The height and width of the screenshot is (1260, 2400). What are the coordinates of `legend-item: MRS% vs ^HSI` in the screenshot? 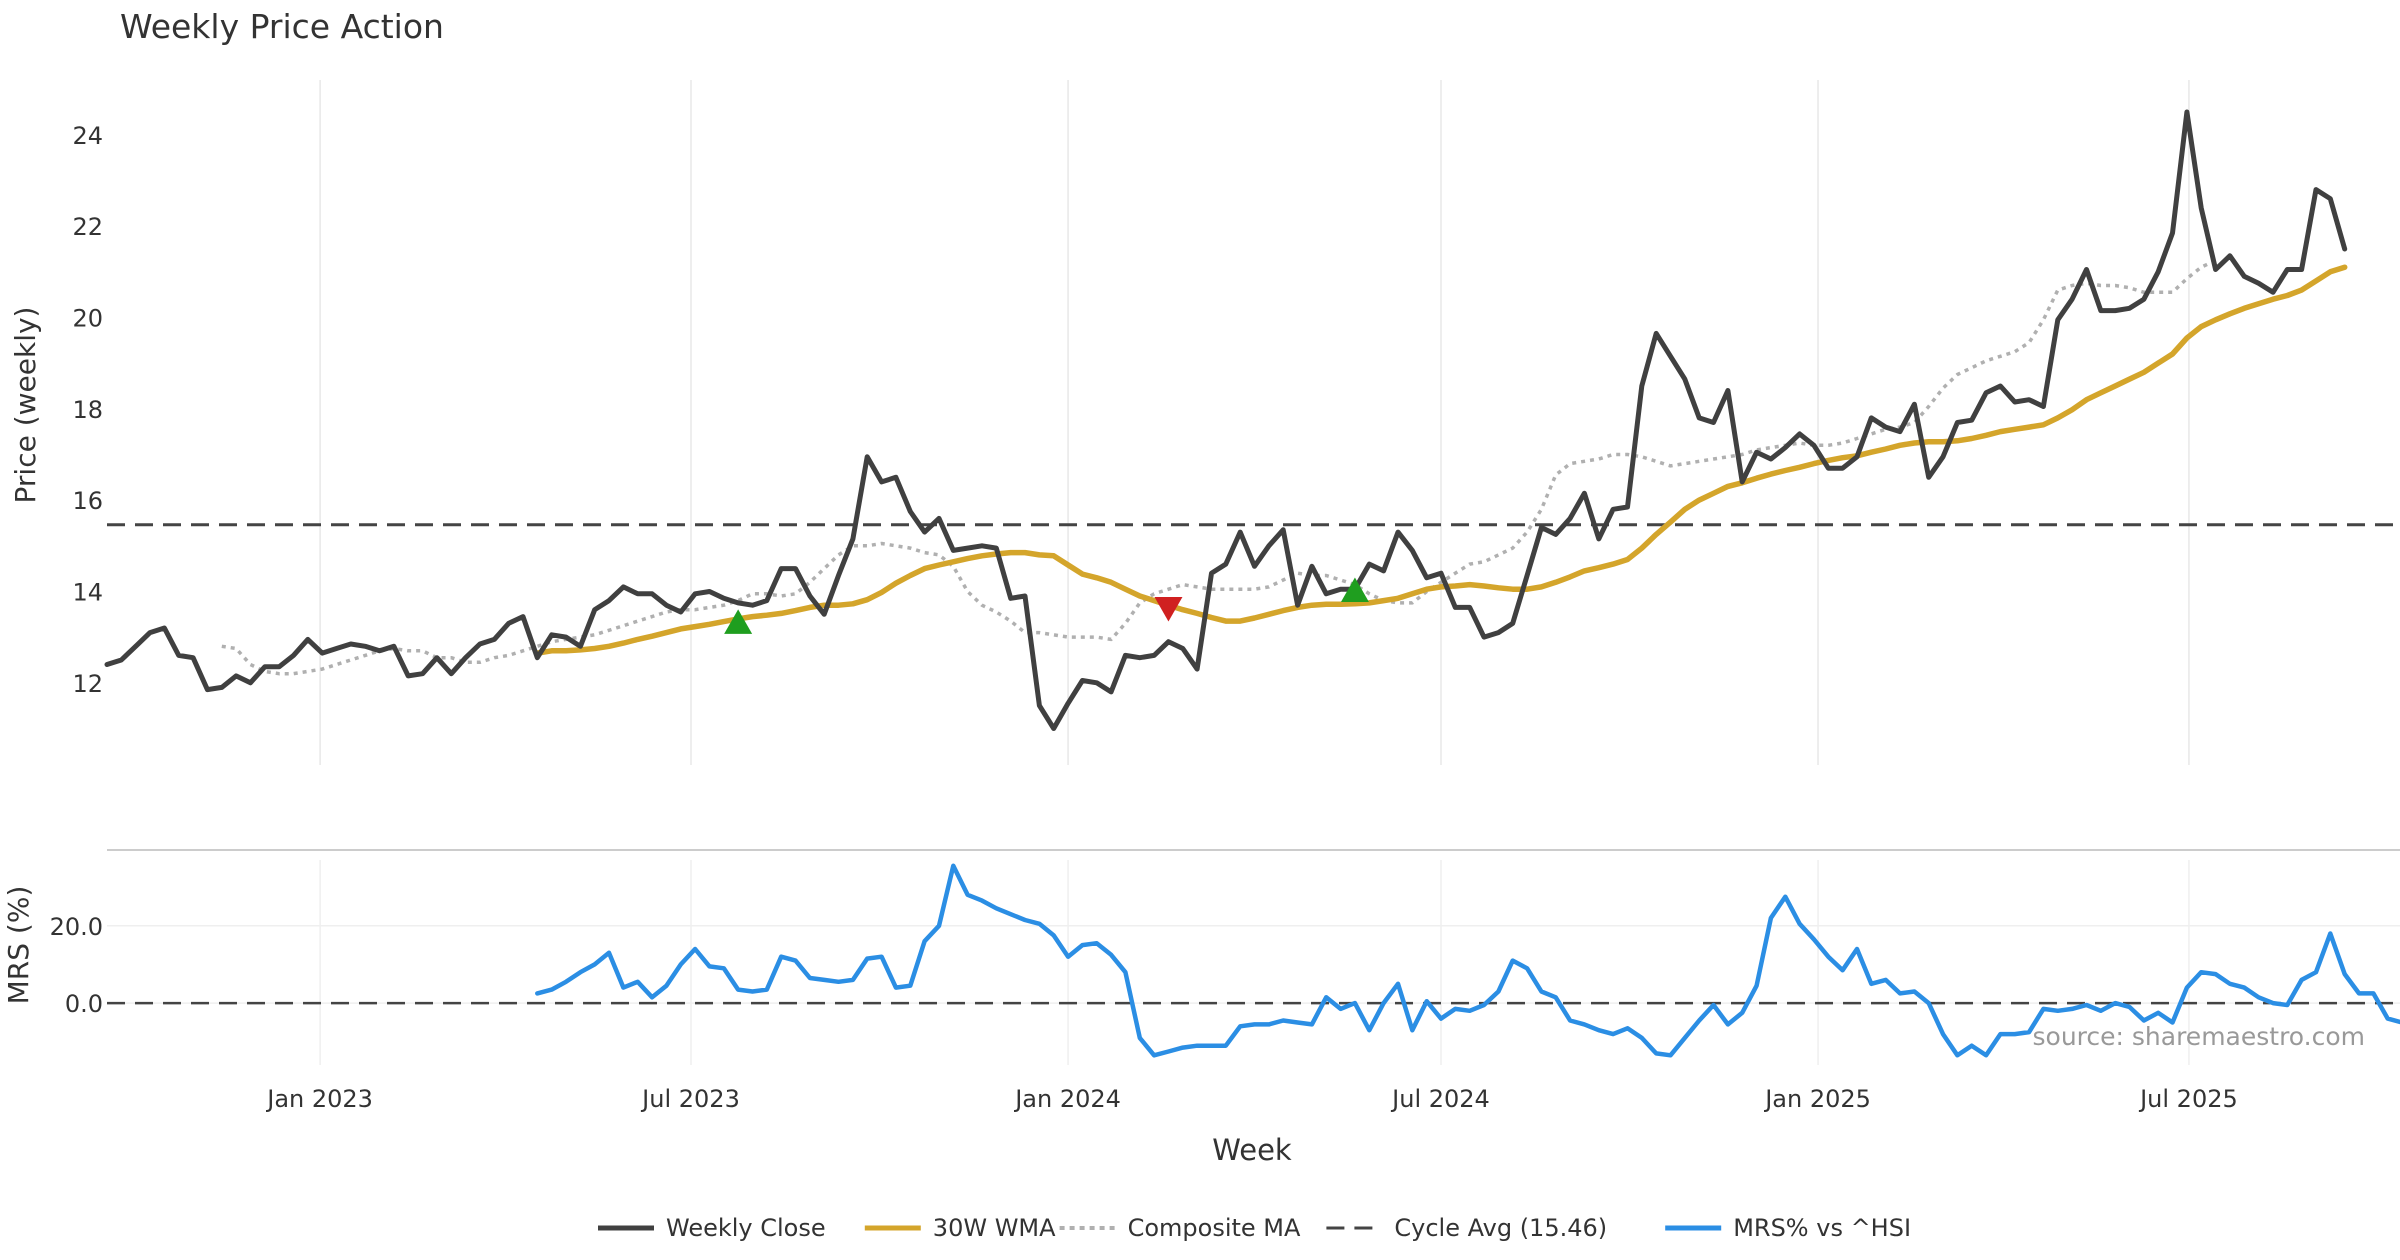 It's located at (1788, 1228).